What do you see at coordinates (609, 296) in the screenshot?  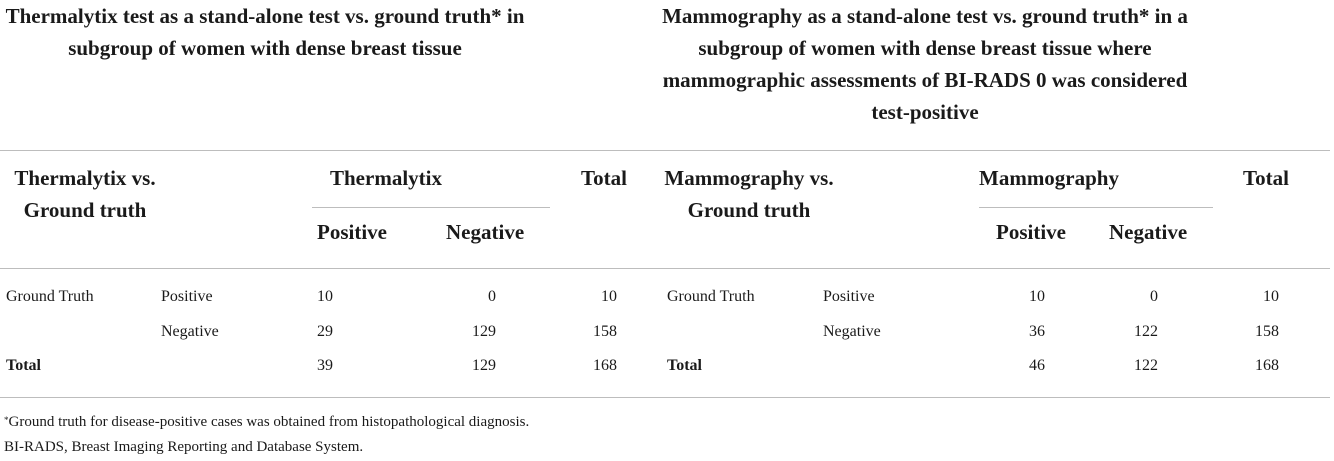 I see `left-cell-total: 10` at bounding box center [609, 296].